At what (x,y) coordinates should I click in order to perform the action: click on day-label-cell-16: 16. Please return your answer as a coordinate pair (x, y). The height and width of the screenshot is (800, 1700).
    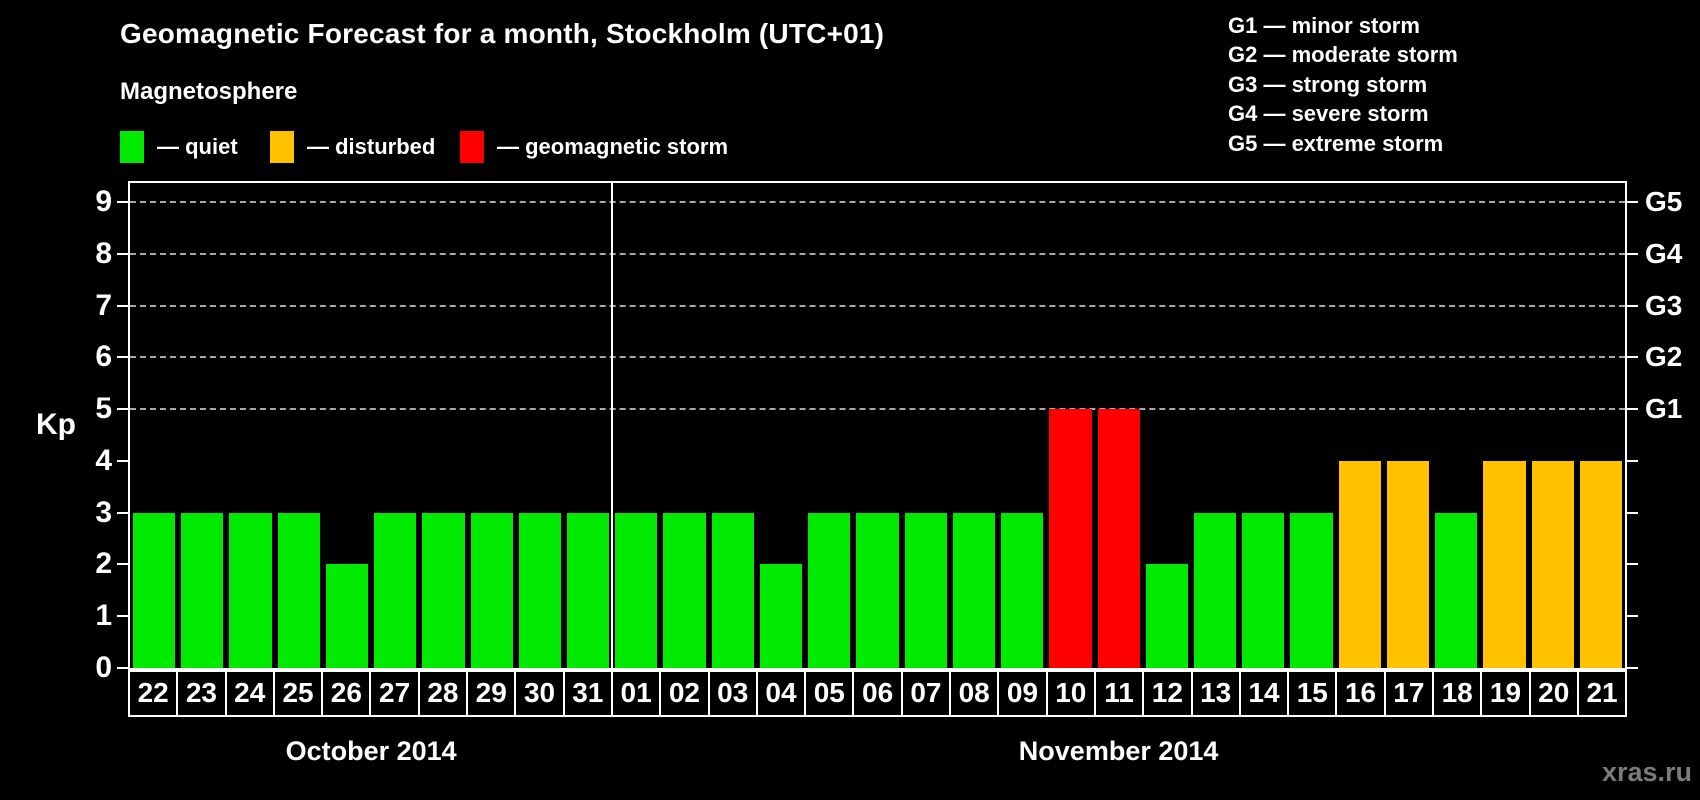
    Looking at the image, I should click on (1360, 693).